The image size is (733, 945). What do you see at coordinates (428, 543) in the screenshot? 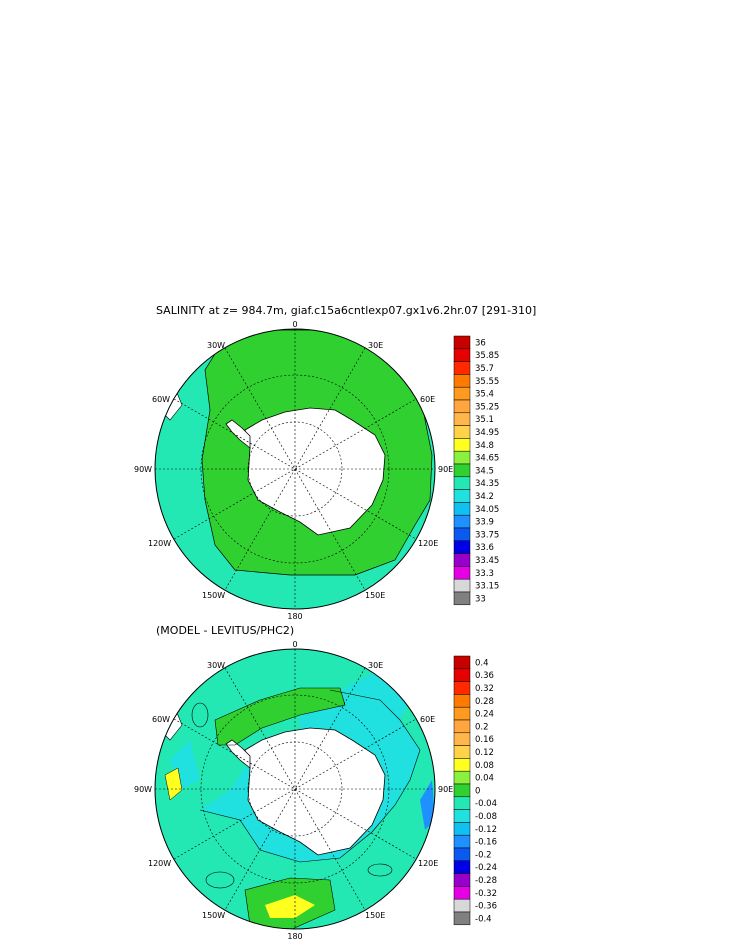
I see `lon-label-120e: 120E` at bounding box center [428, 543].